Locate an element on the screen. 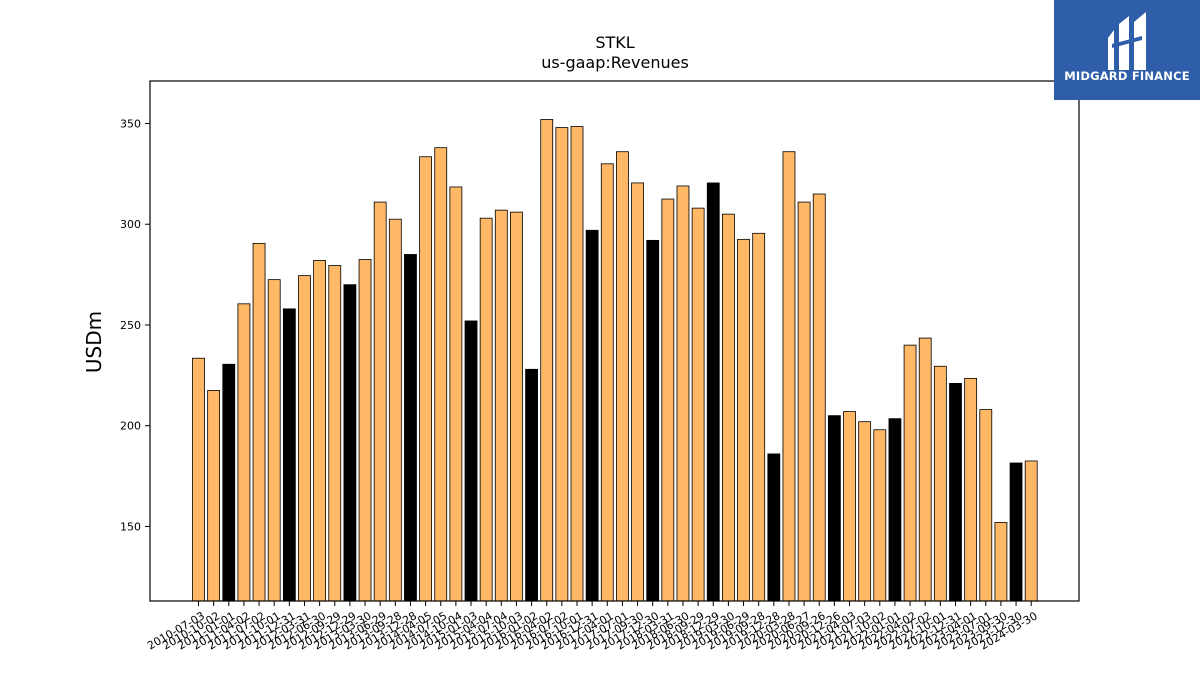  midgard-logo-mark-icon is located at coordinates (1127, 41).